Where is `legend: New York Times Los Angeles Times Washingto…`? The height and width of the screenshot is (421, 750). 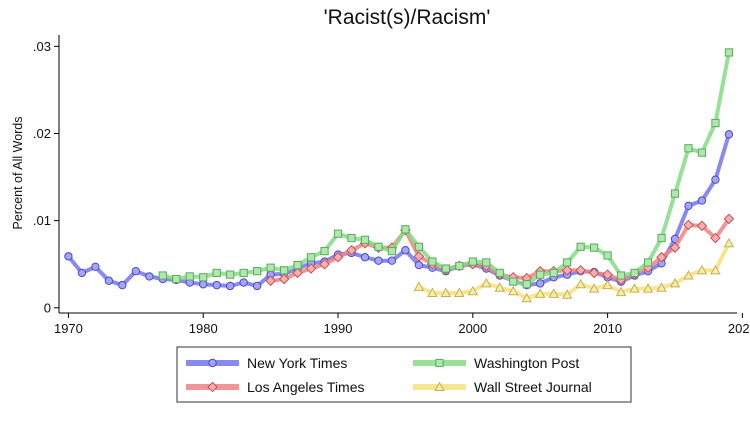
legend: New York Times Los Angeles Times Washingto… is located at coordinates (404, 374).